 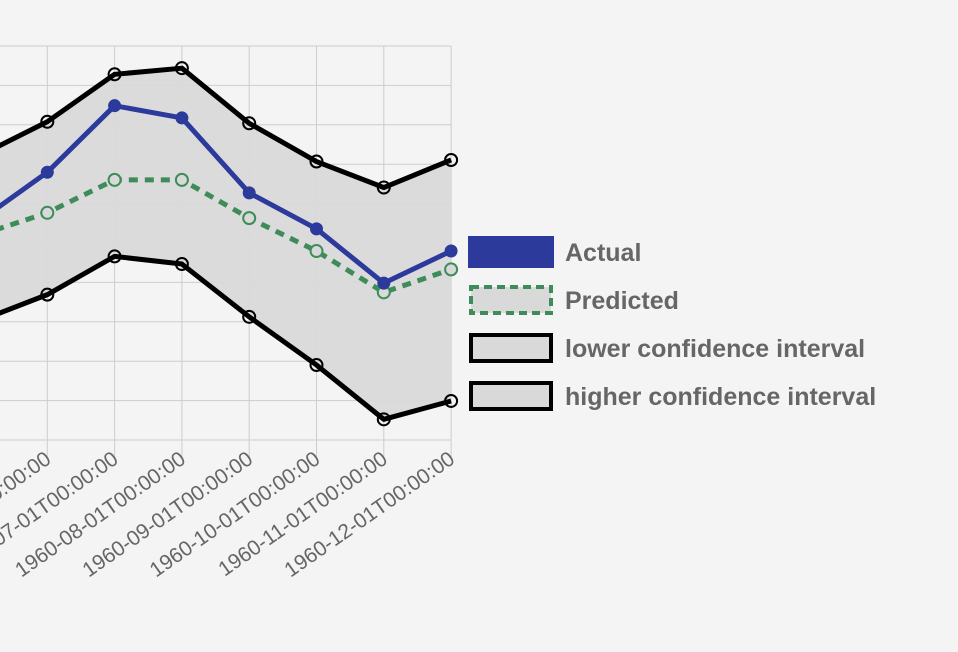 I want to click on legend-label-actual: Actual, so click(x=603, y=253).